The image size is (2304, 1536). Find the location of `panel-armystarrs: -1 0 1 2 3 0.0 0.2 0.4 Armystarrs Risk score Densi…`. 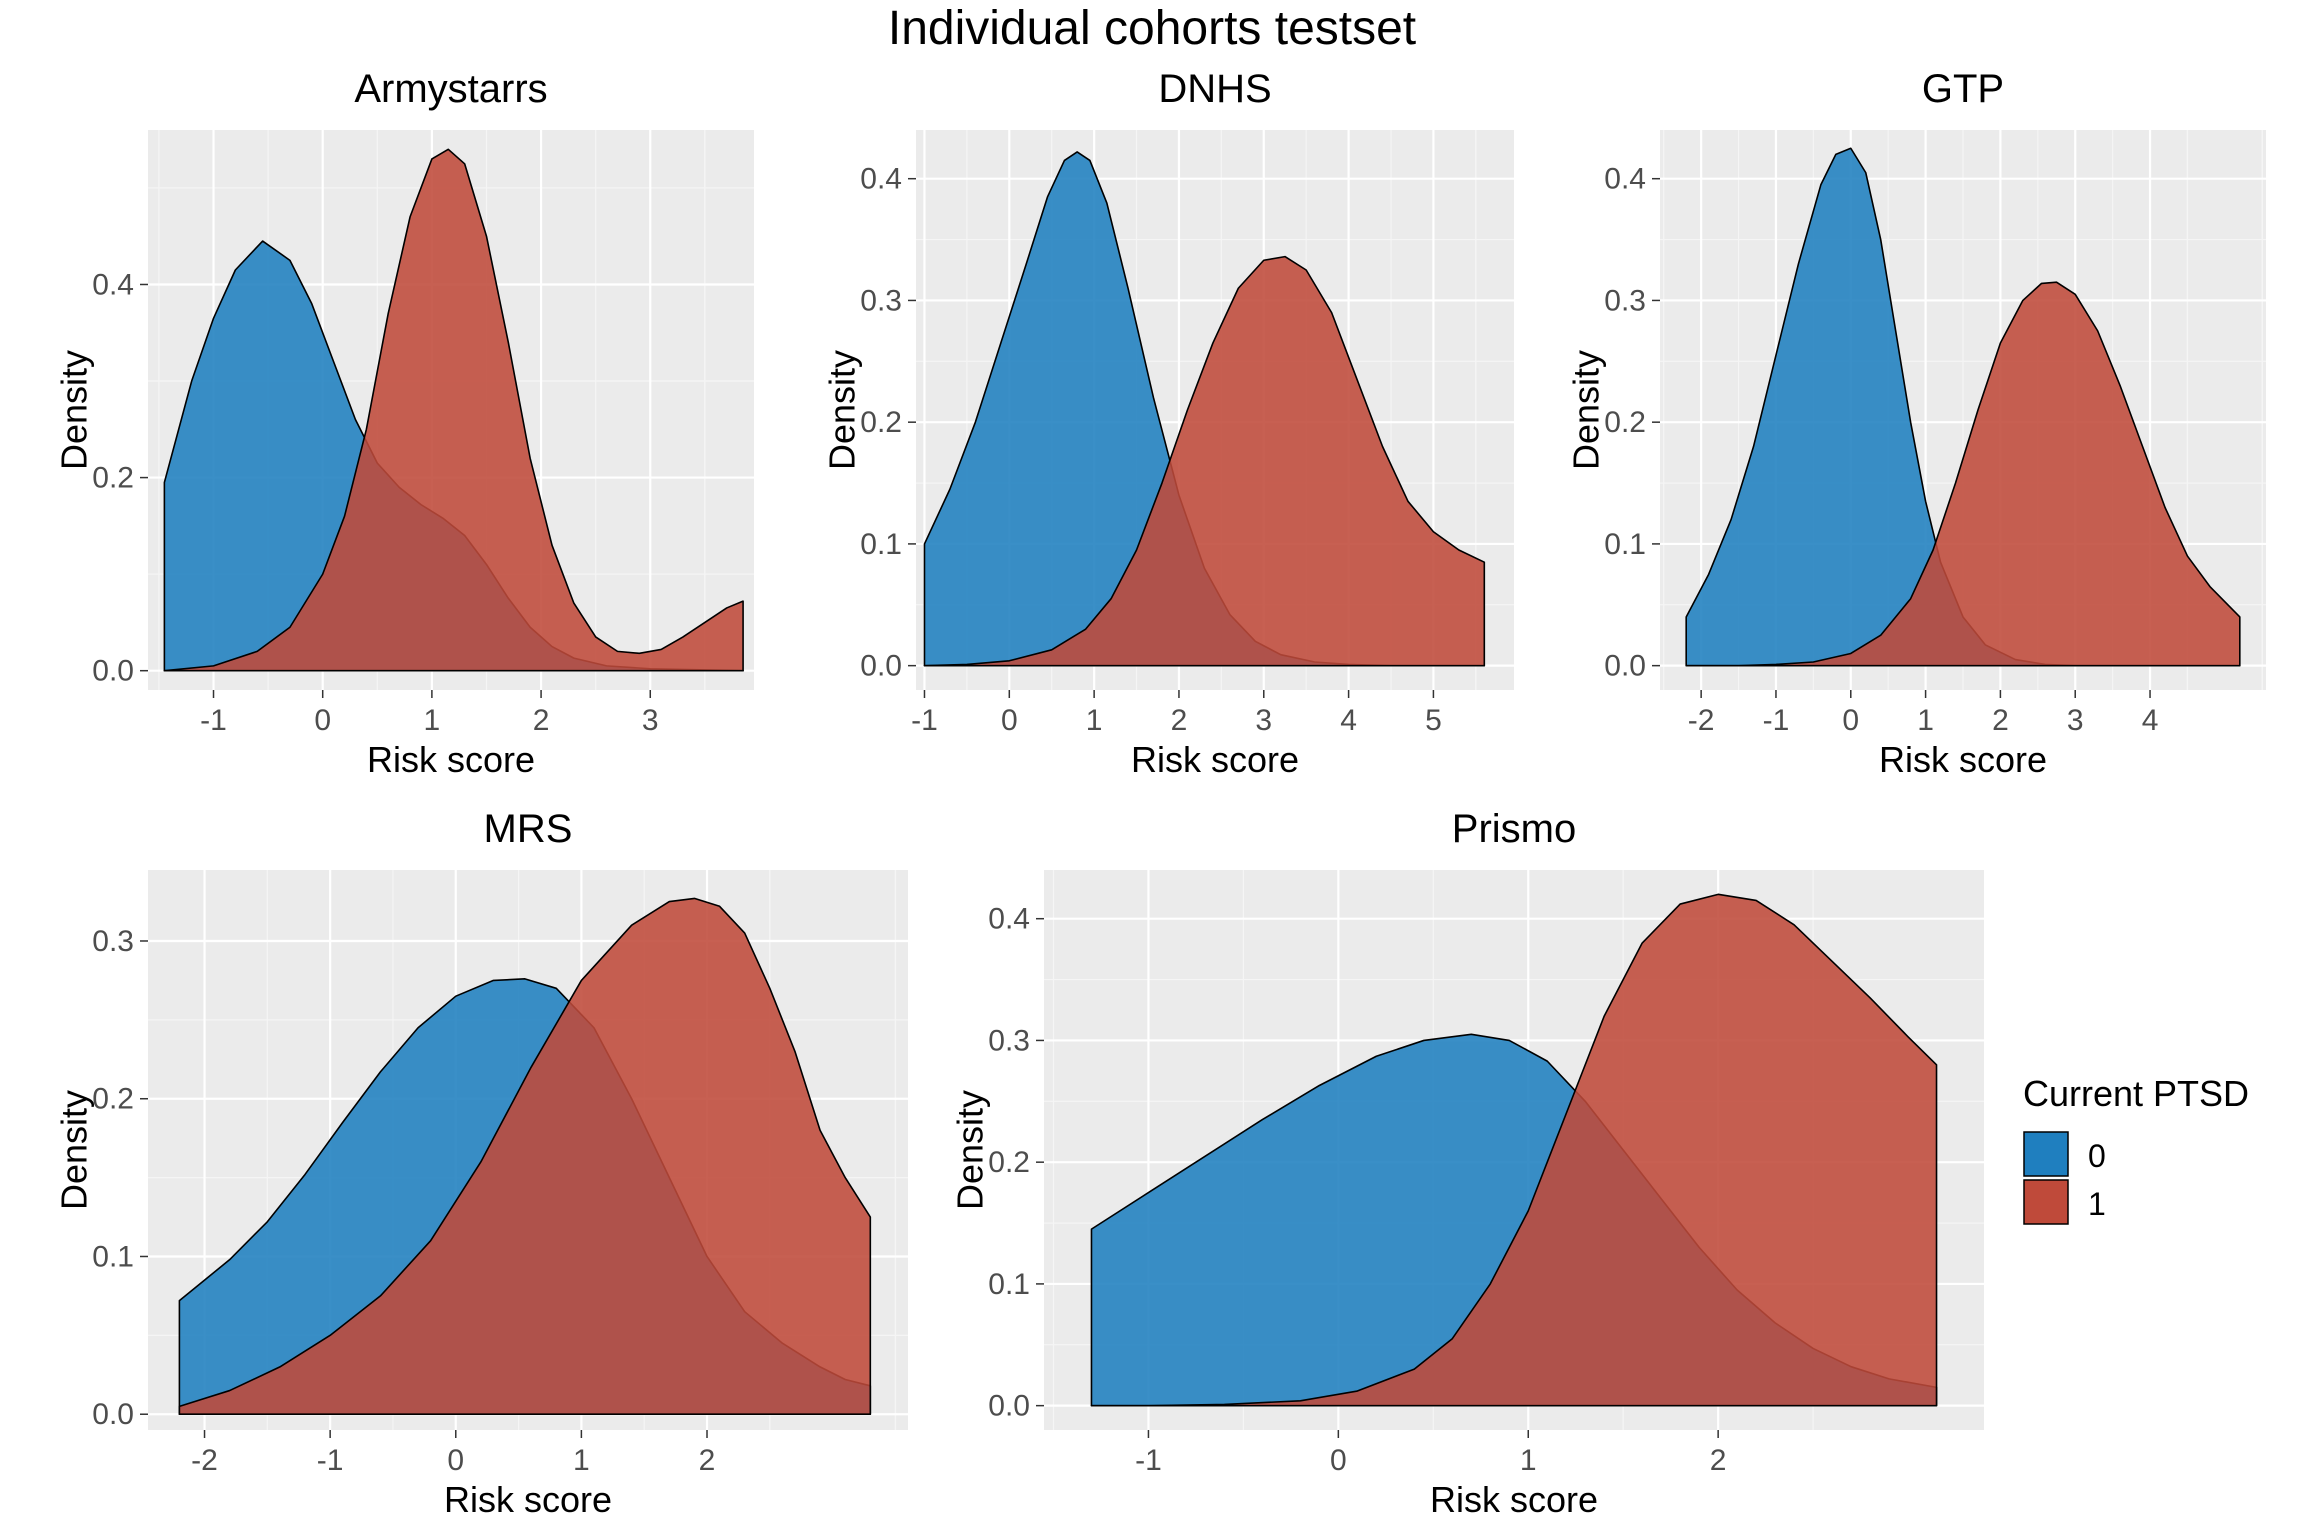

panel-armystarrs: -1 0 1 2 3 0.0 0.2 0.4 Armystarrs Risk score Densi… is located at coordinates (404, 423).